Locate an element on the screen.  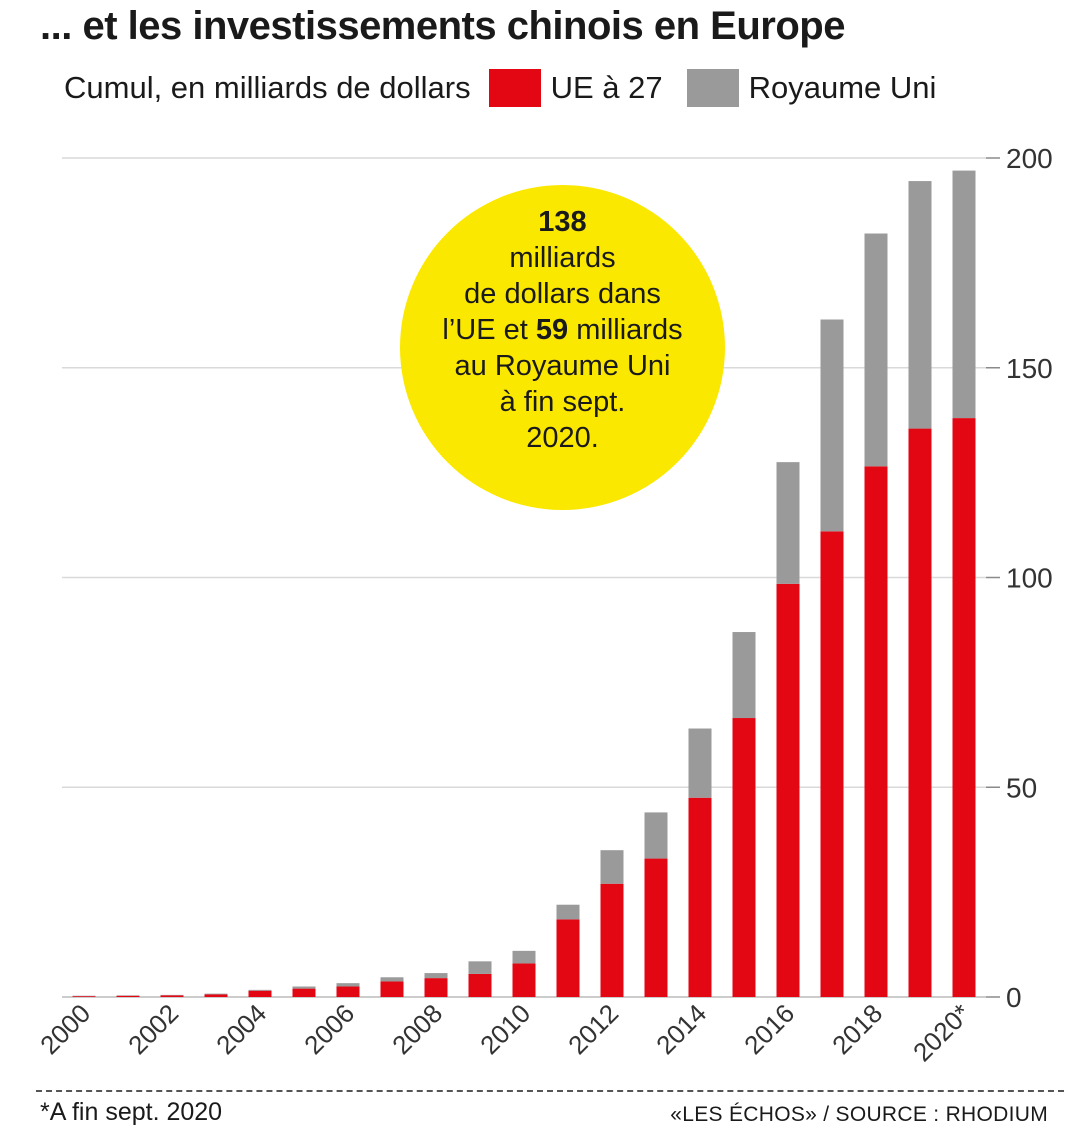
bar-eu-2019 is located at coordinates (920, 712).